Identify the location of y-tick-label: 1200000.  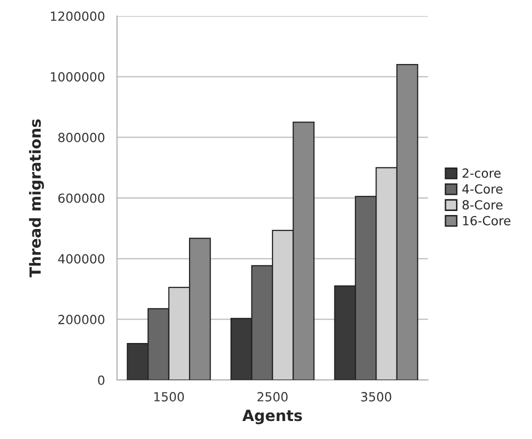
(77, 16).